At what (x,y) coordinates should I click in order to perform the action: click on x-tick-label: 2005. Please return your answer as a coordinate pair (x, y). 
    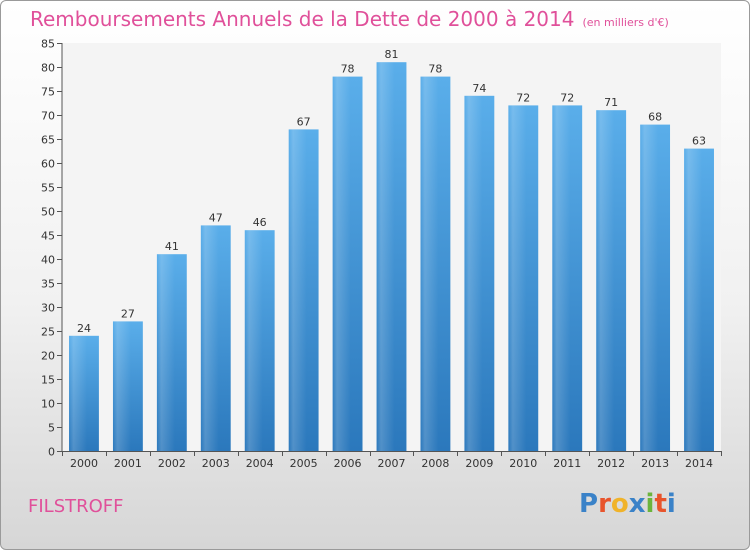
    Looking at the image, I should click on (304, 463).